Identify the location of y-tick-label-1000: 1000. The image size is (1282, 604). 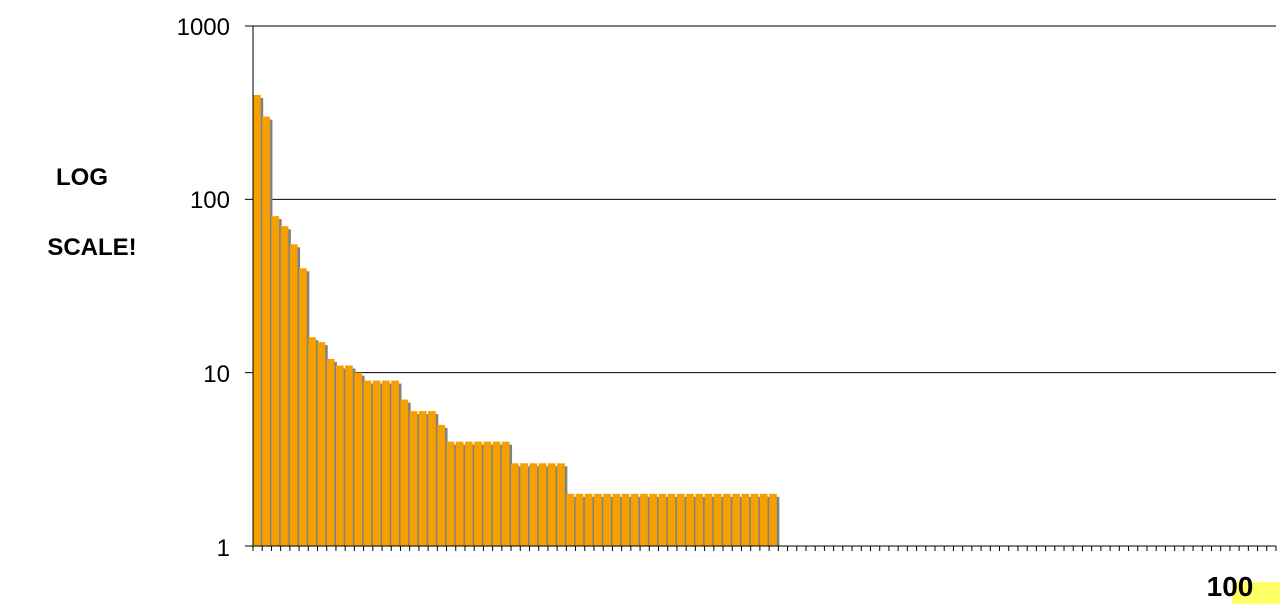
(203, 27).